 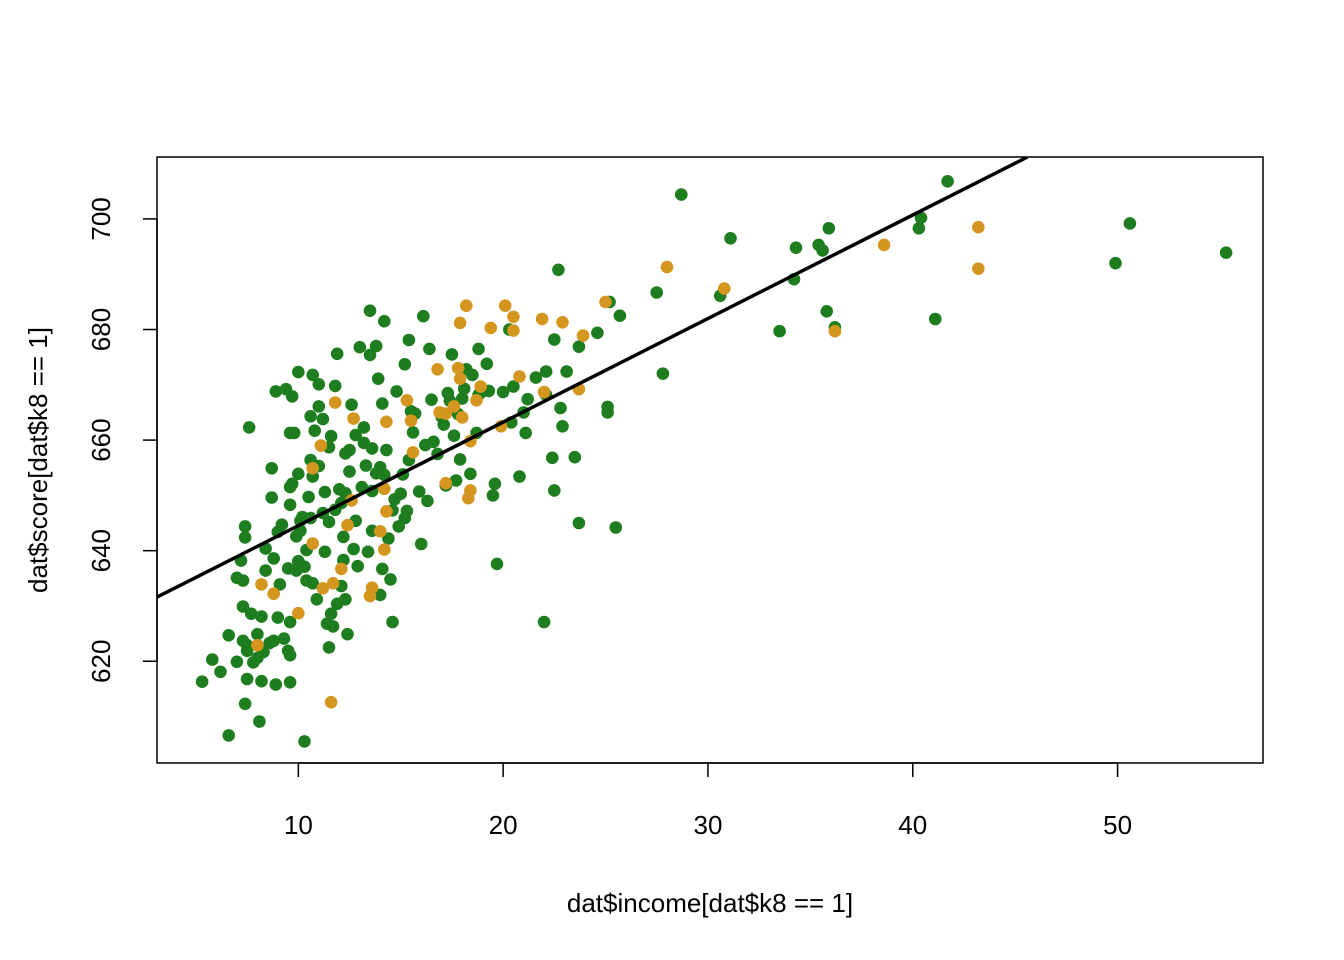 I want to click on x-tick-label: 30, so click(x=707, y=825).